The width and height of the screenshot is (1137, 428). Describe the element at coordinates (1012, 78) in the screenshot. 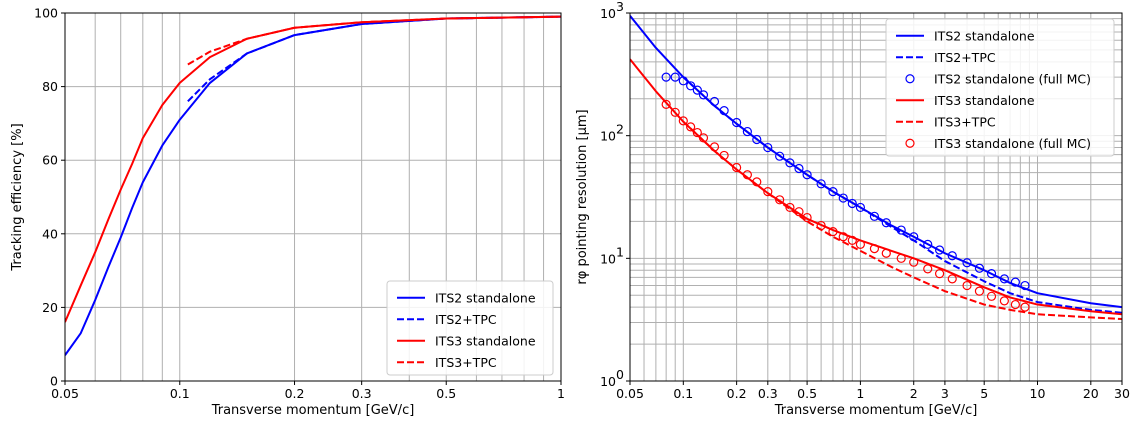

I see `legend-label: ITS2 standalone (full MC)` at that location.